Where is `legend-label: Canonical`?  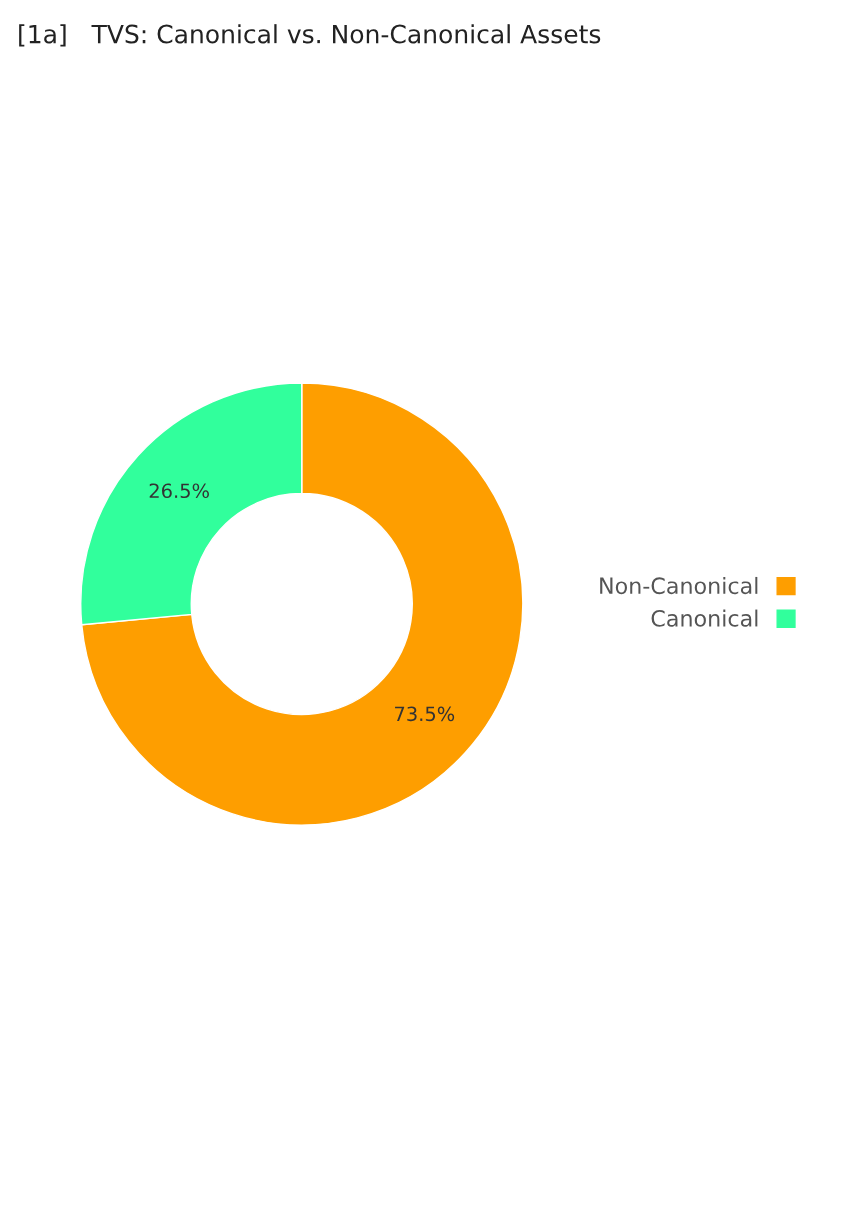
legend-label: Canonical is located at coordinates (704, 618).